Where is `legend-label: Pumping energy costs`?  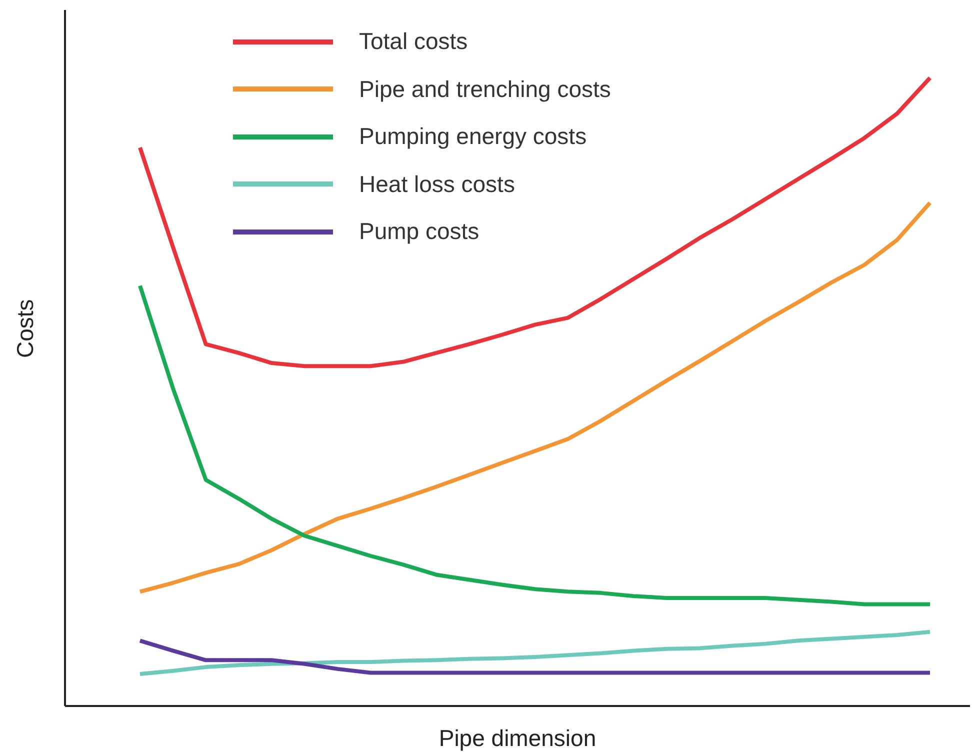 legend-label: Pumping energy costs is located at coordinates (473, 136).